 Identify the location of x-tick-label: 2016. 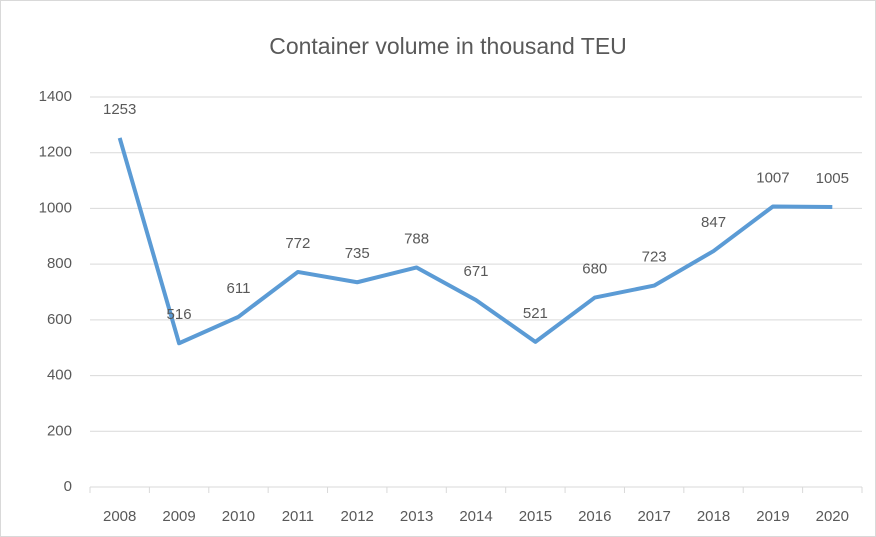
(594, 516).